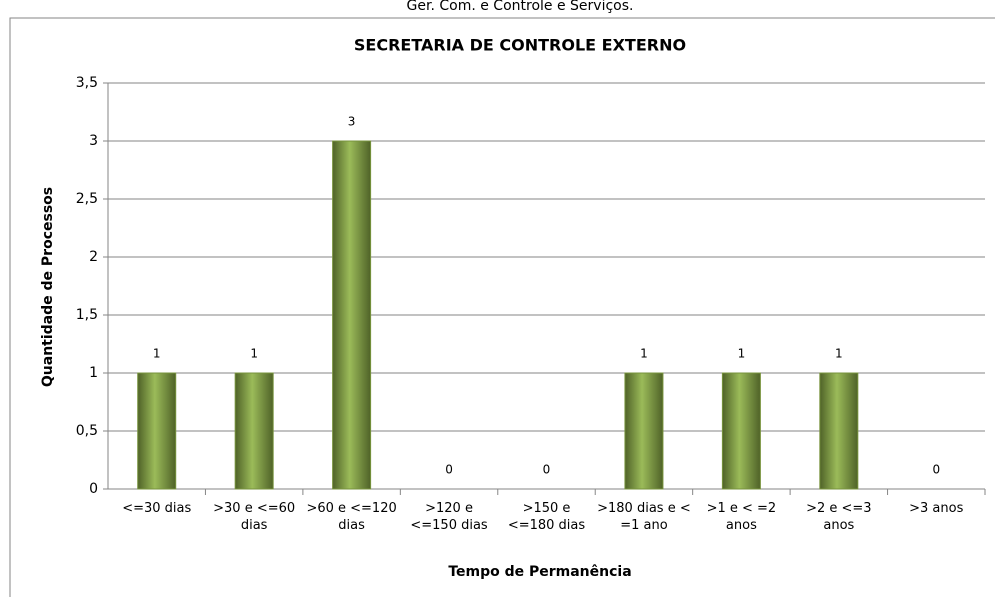 This screenshot has width=995, height=597. I want to click on y-tick-label: 1, so click(93, 373).